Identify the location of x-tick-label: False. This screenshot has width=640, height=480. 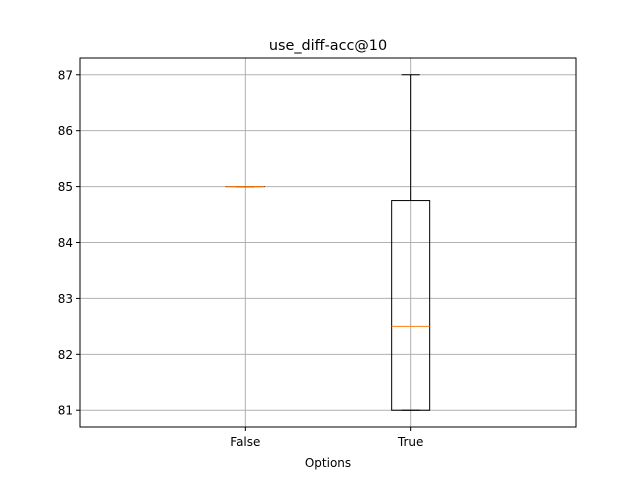
(245, 442).